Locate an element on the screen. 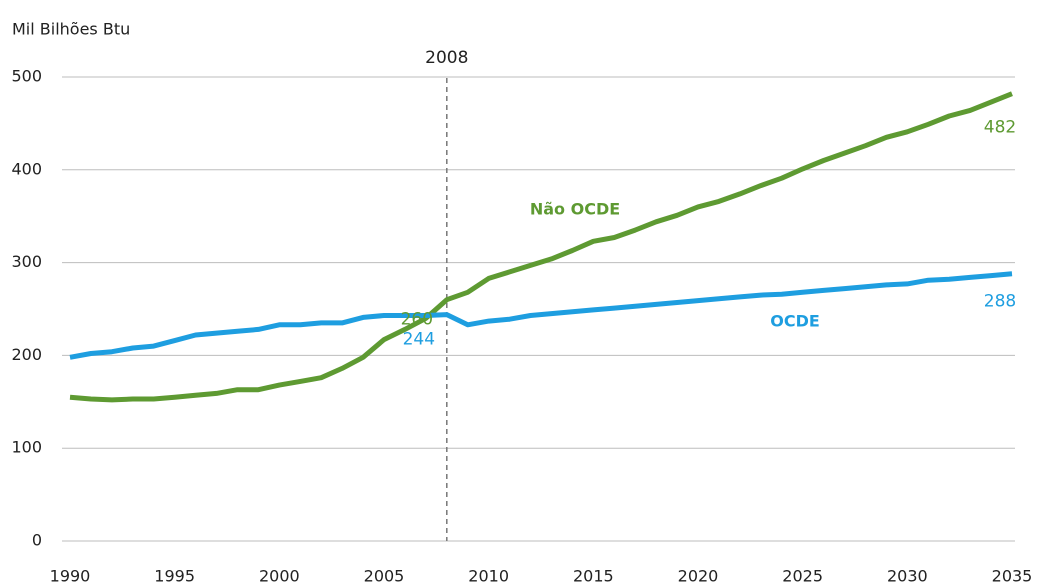  x-tick-label: 2000 is located at coordinates (279, 576).